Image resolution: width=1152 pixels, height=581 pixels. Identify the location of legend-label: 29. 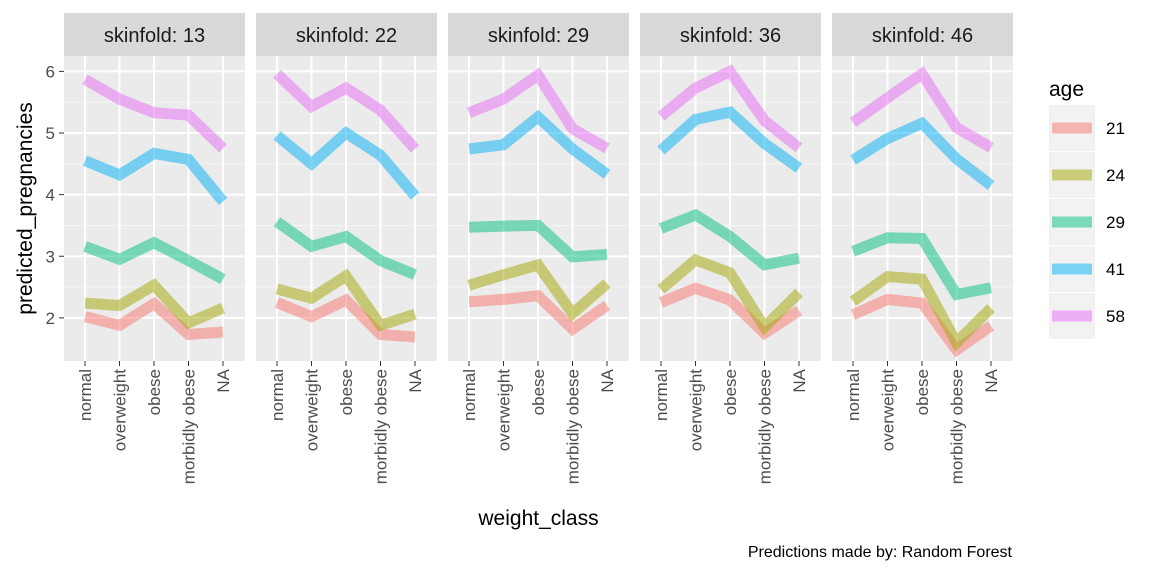
(1115, 222).